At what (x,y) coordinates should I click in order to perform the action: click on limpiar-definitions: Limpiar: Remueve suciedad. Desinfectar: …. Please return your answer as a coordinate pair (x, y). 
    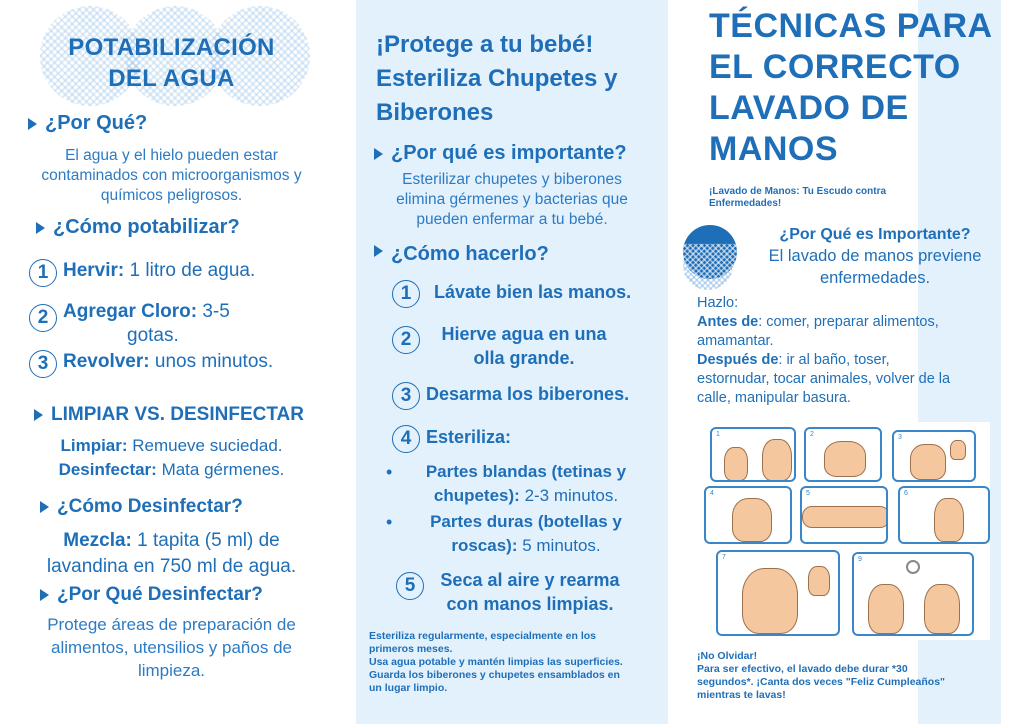
    Looking at the image, I should click on (171, 458).